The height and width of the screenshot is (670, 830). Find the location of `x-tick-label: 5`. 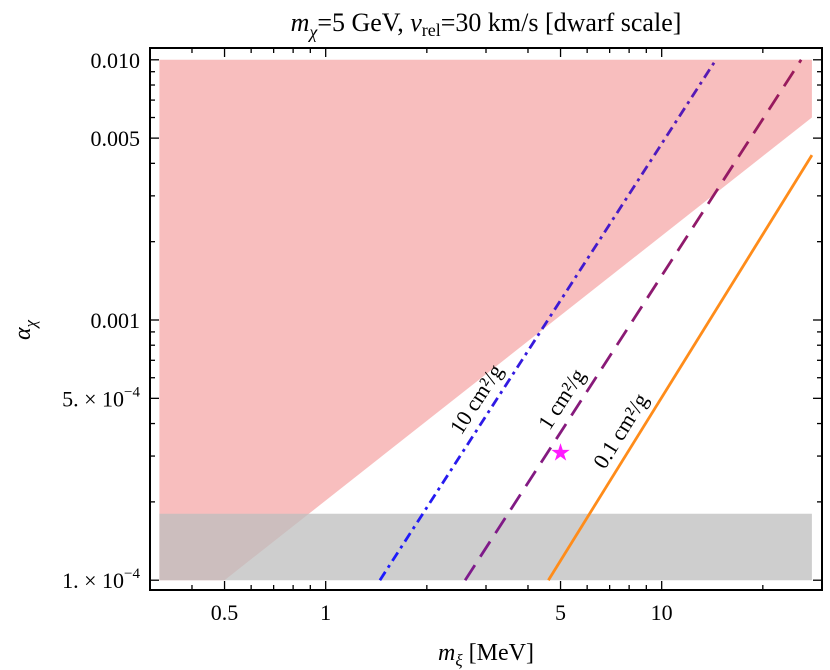

x-tick-label: 5 is located at coordinates (560, 612).